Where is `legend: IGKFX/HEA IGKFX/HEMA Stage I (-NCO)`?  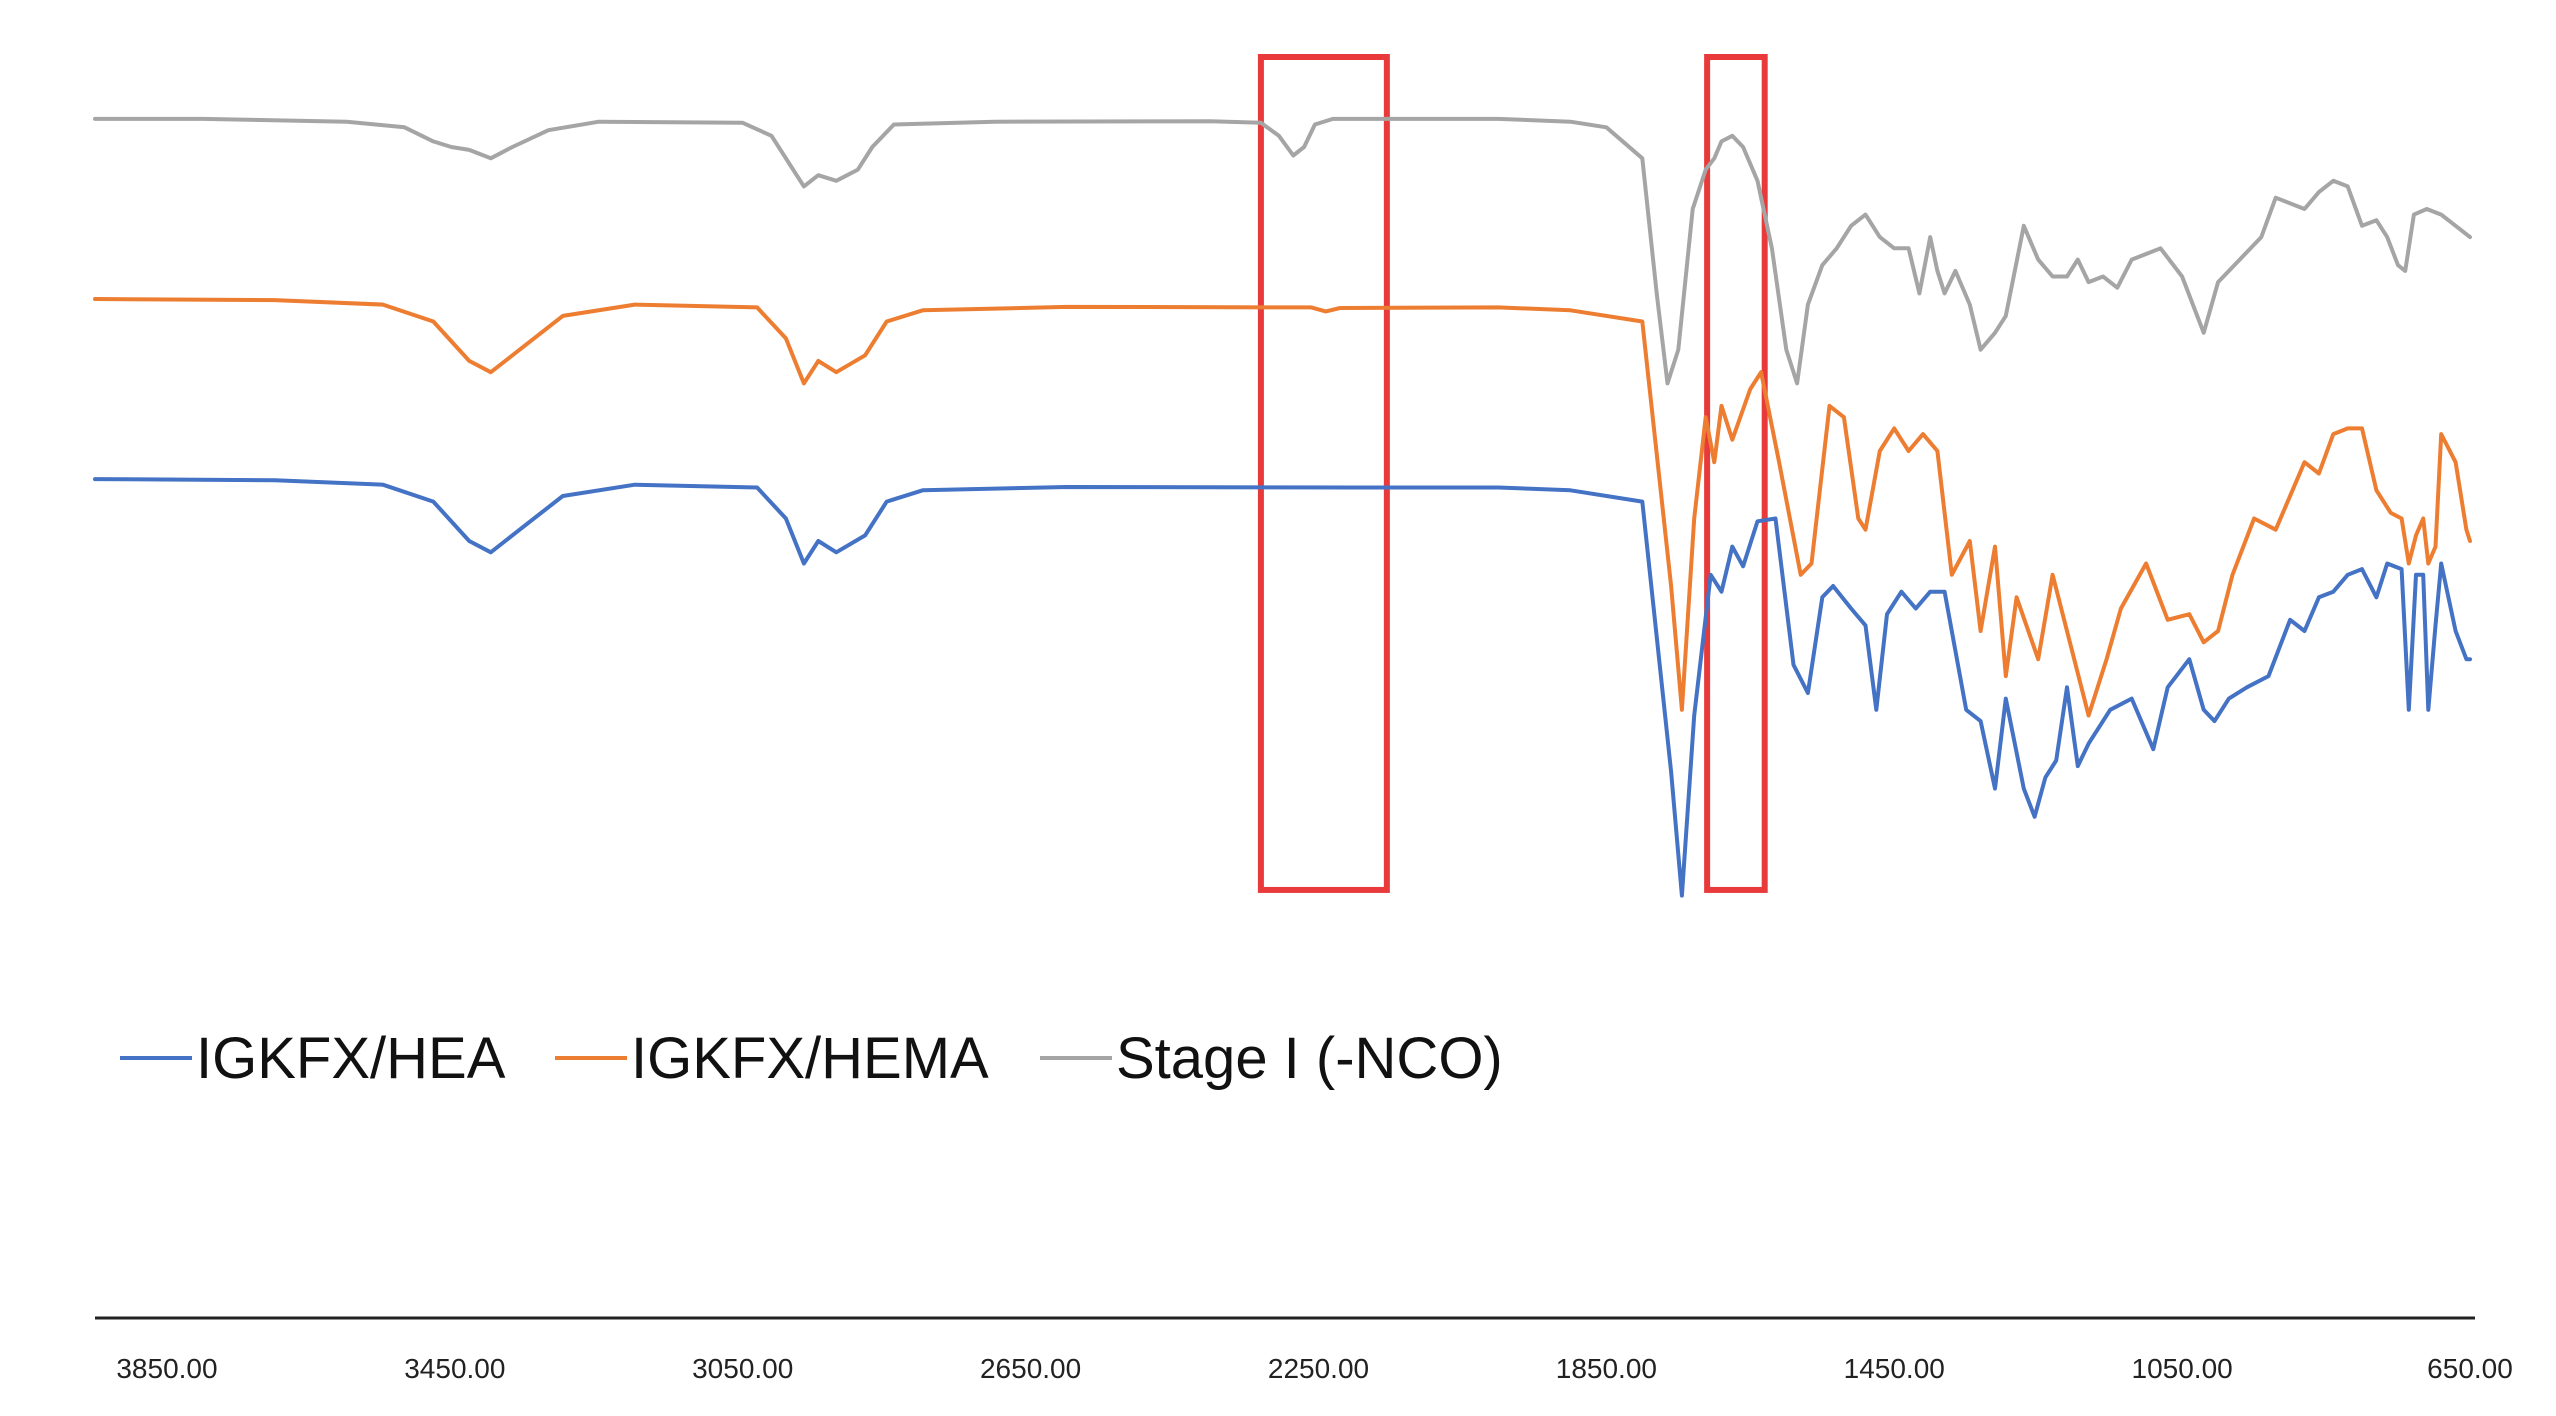
legend: IGKFX/HEA IGKFX/HEMA Stage I (-NCO) is located at coordinates (811, 1058).